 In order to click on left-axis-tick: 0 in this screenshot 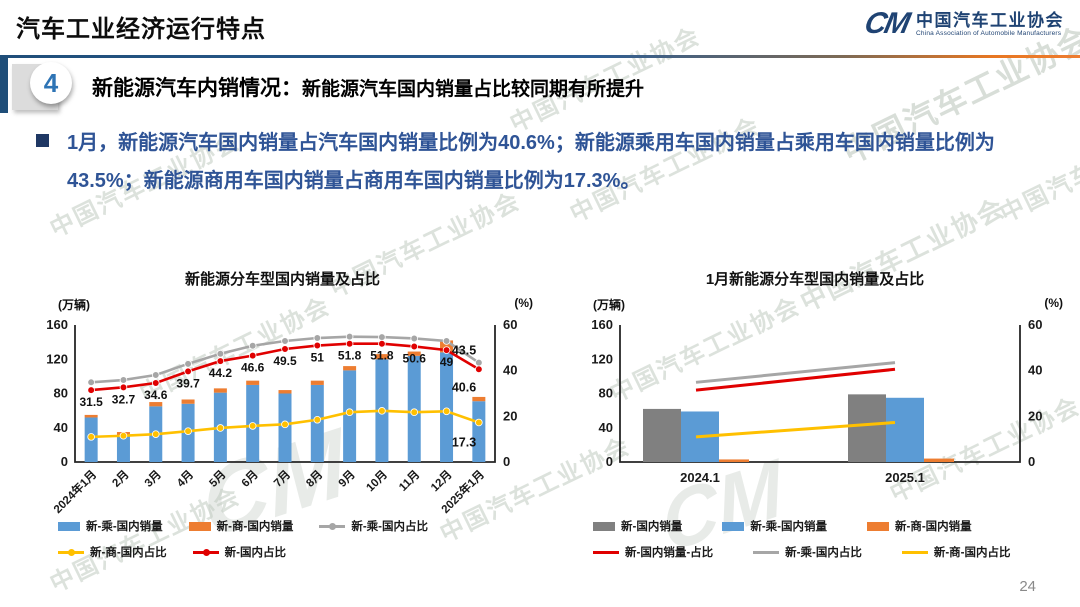, I will do `click(64, 461)`.